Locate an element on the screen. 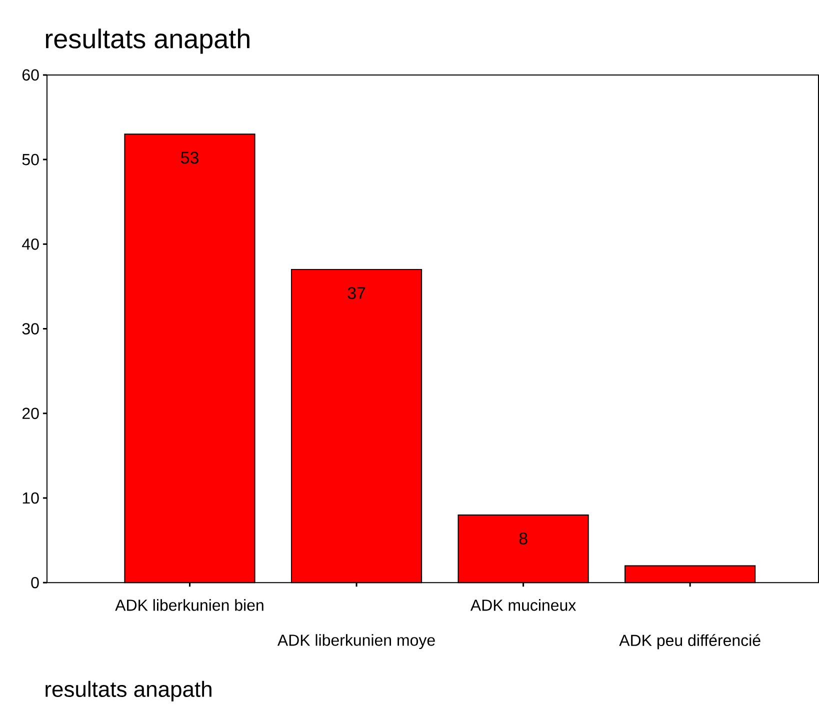  x-axis-title: resultats anapath is located at coordinates (129, 691).